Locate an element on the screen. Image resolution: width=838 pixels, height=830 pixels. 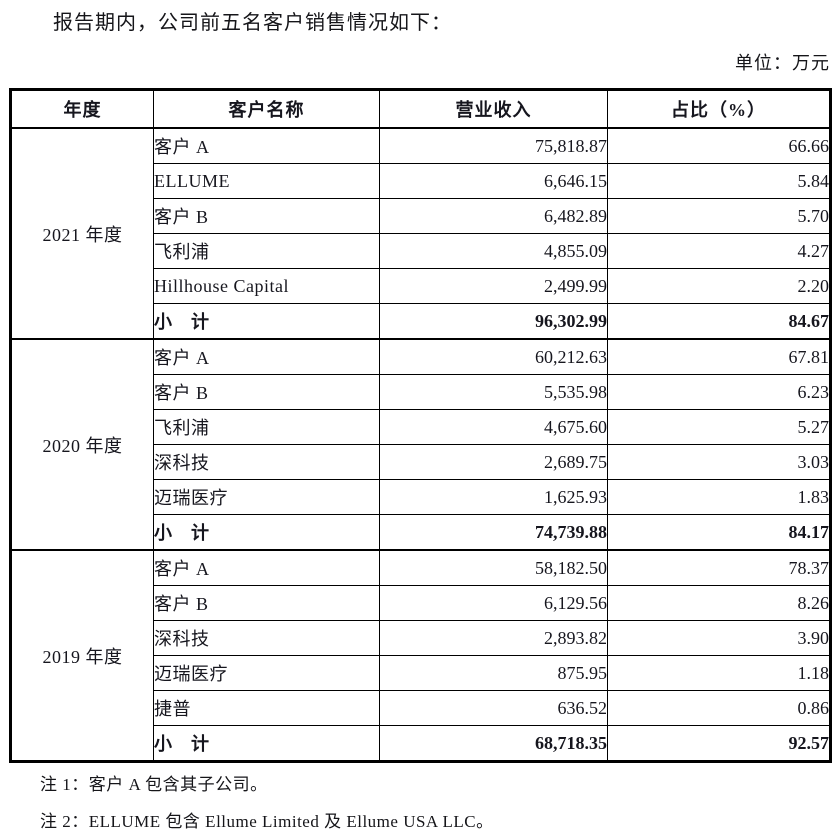
share-cell: 67.81 is located at coordinates (719, 356).